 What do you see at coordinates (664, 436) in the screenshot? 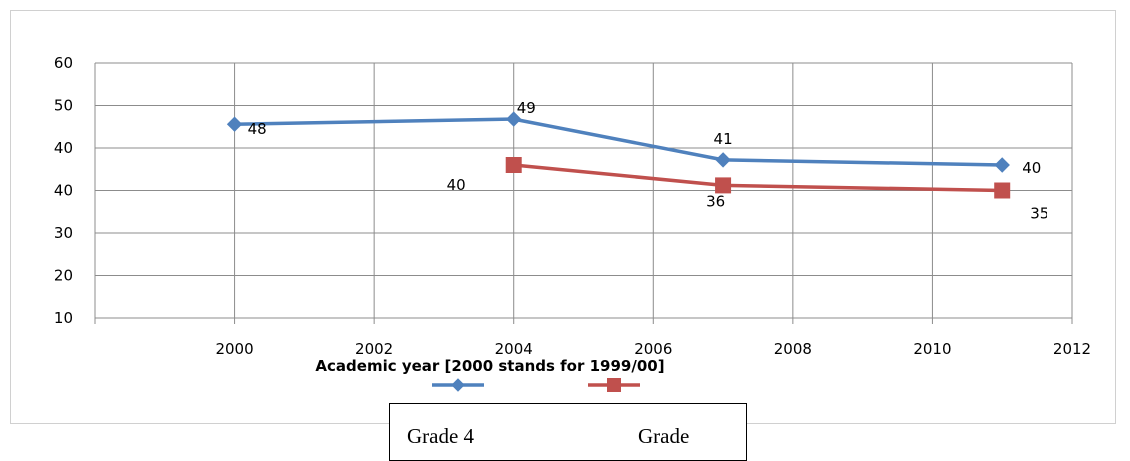
I see `legend-label-grade: Grade` at bounding box center [664, 436].